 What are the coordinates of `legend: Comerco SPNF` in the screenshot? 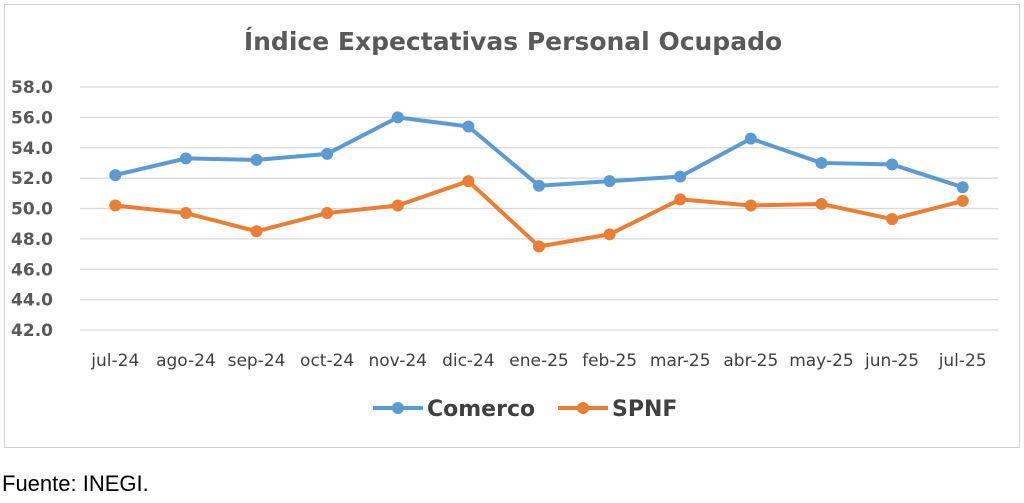 It's located at (525, 409).